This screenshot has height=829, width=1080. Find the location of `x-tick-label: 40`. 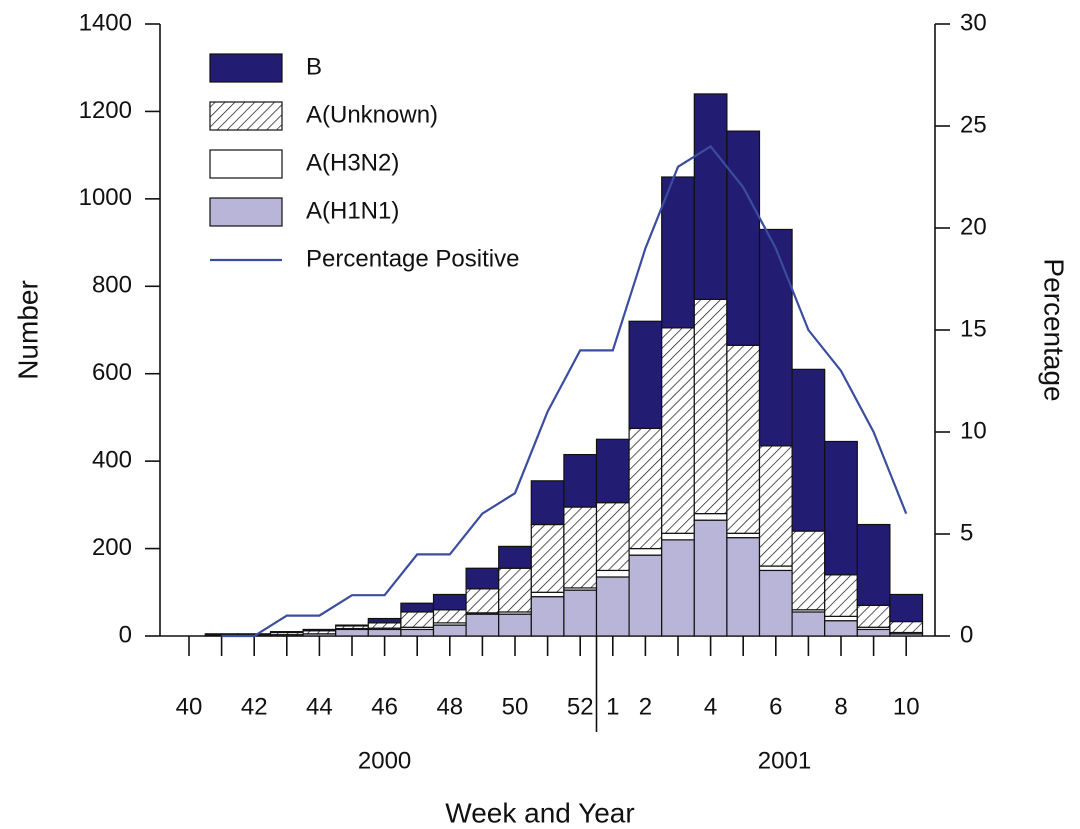

x-tick-label: 40 is located at coordinates (189, 706).